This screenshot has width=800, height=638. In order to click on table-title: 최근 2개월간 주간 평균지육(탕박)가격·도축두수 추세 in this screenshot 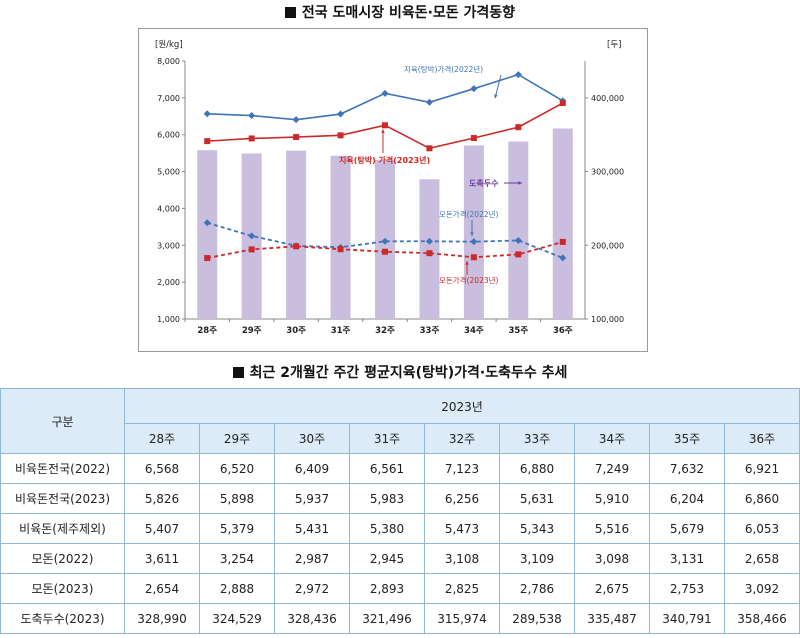, I will do `click(400, 372)`.